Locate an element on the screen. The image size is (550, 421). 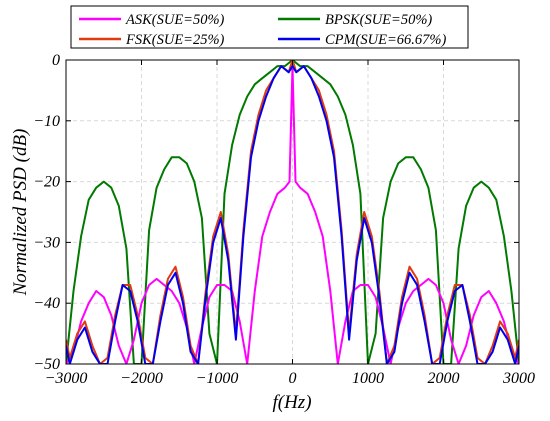
legend-label-cpm: CPM(SUE=66.67%) is located at coordinates (386, 40).